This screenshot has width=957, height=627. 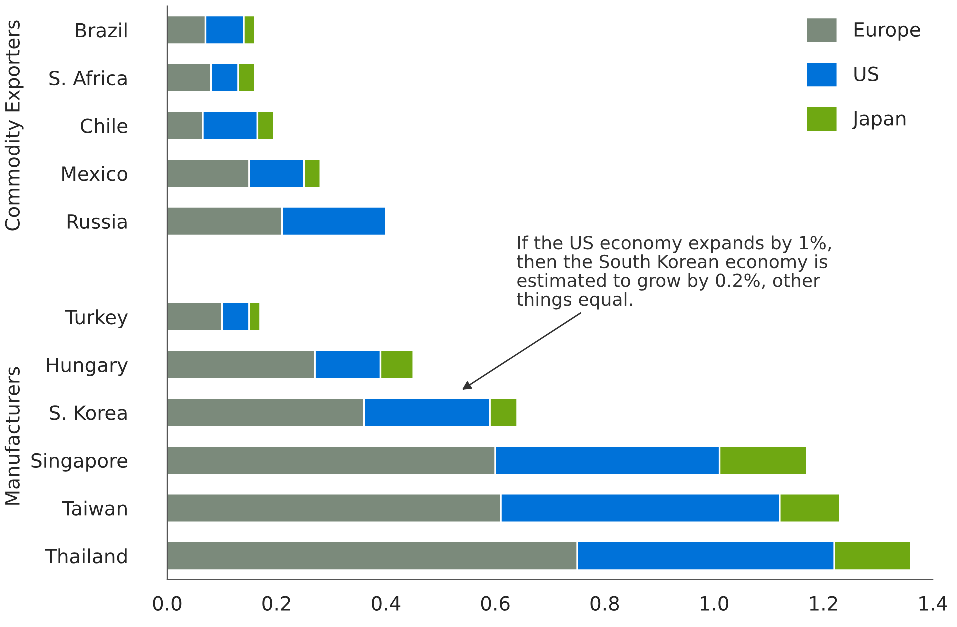 What do you see at coordinates (276, 603) in the screenshot?
I see `x-tick-label: 0.2` at bounding box center [276, 603].